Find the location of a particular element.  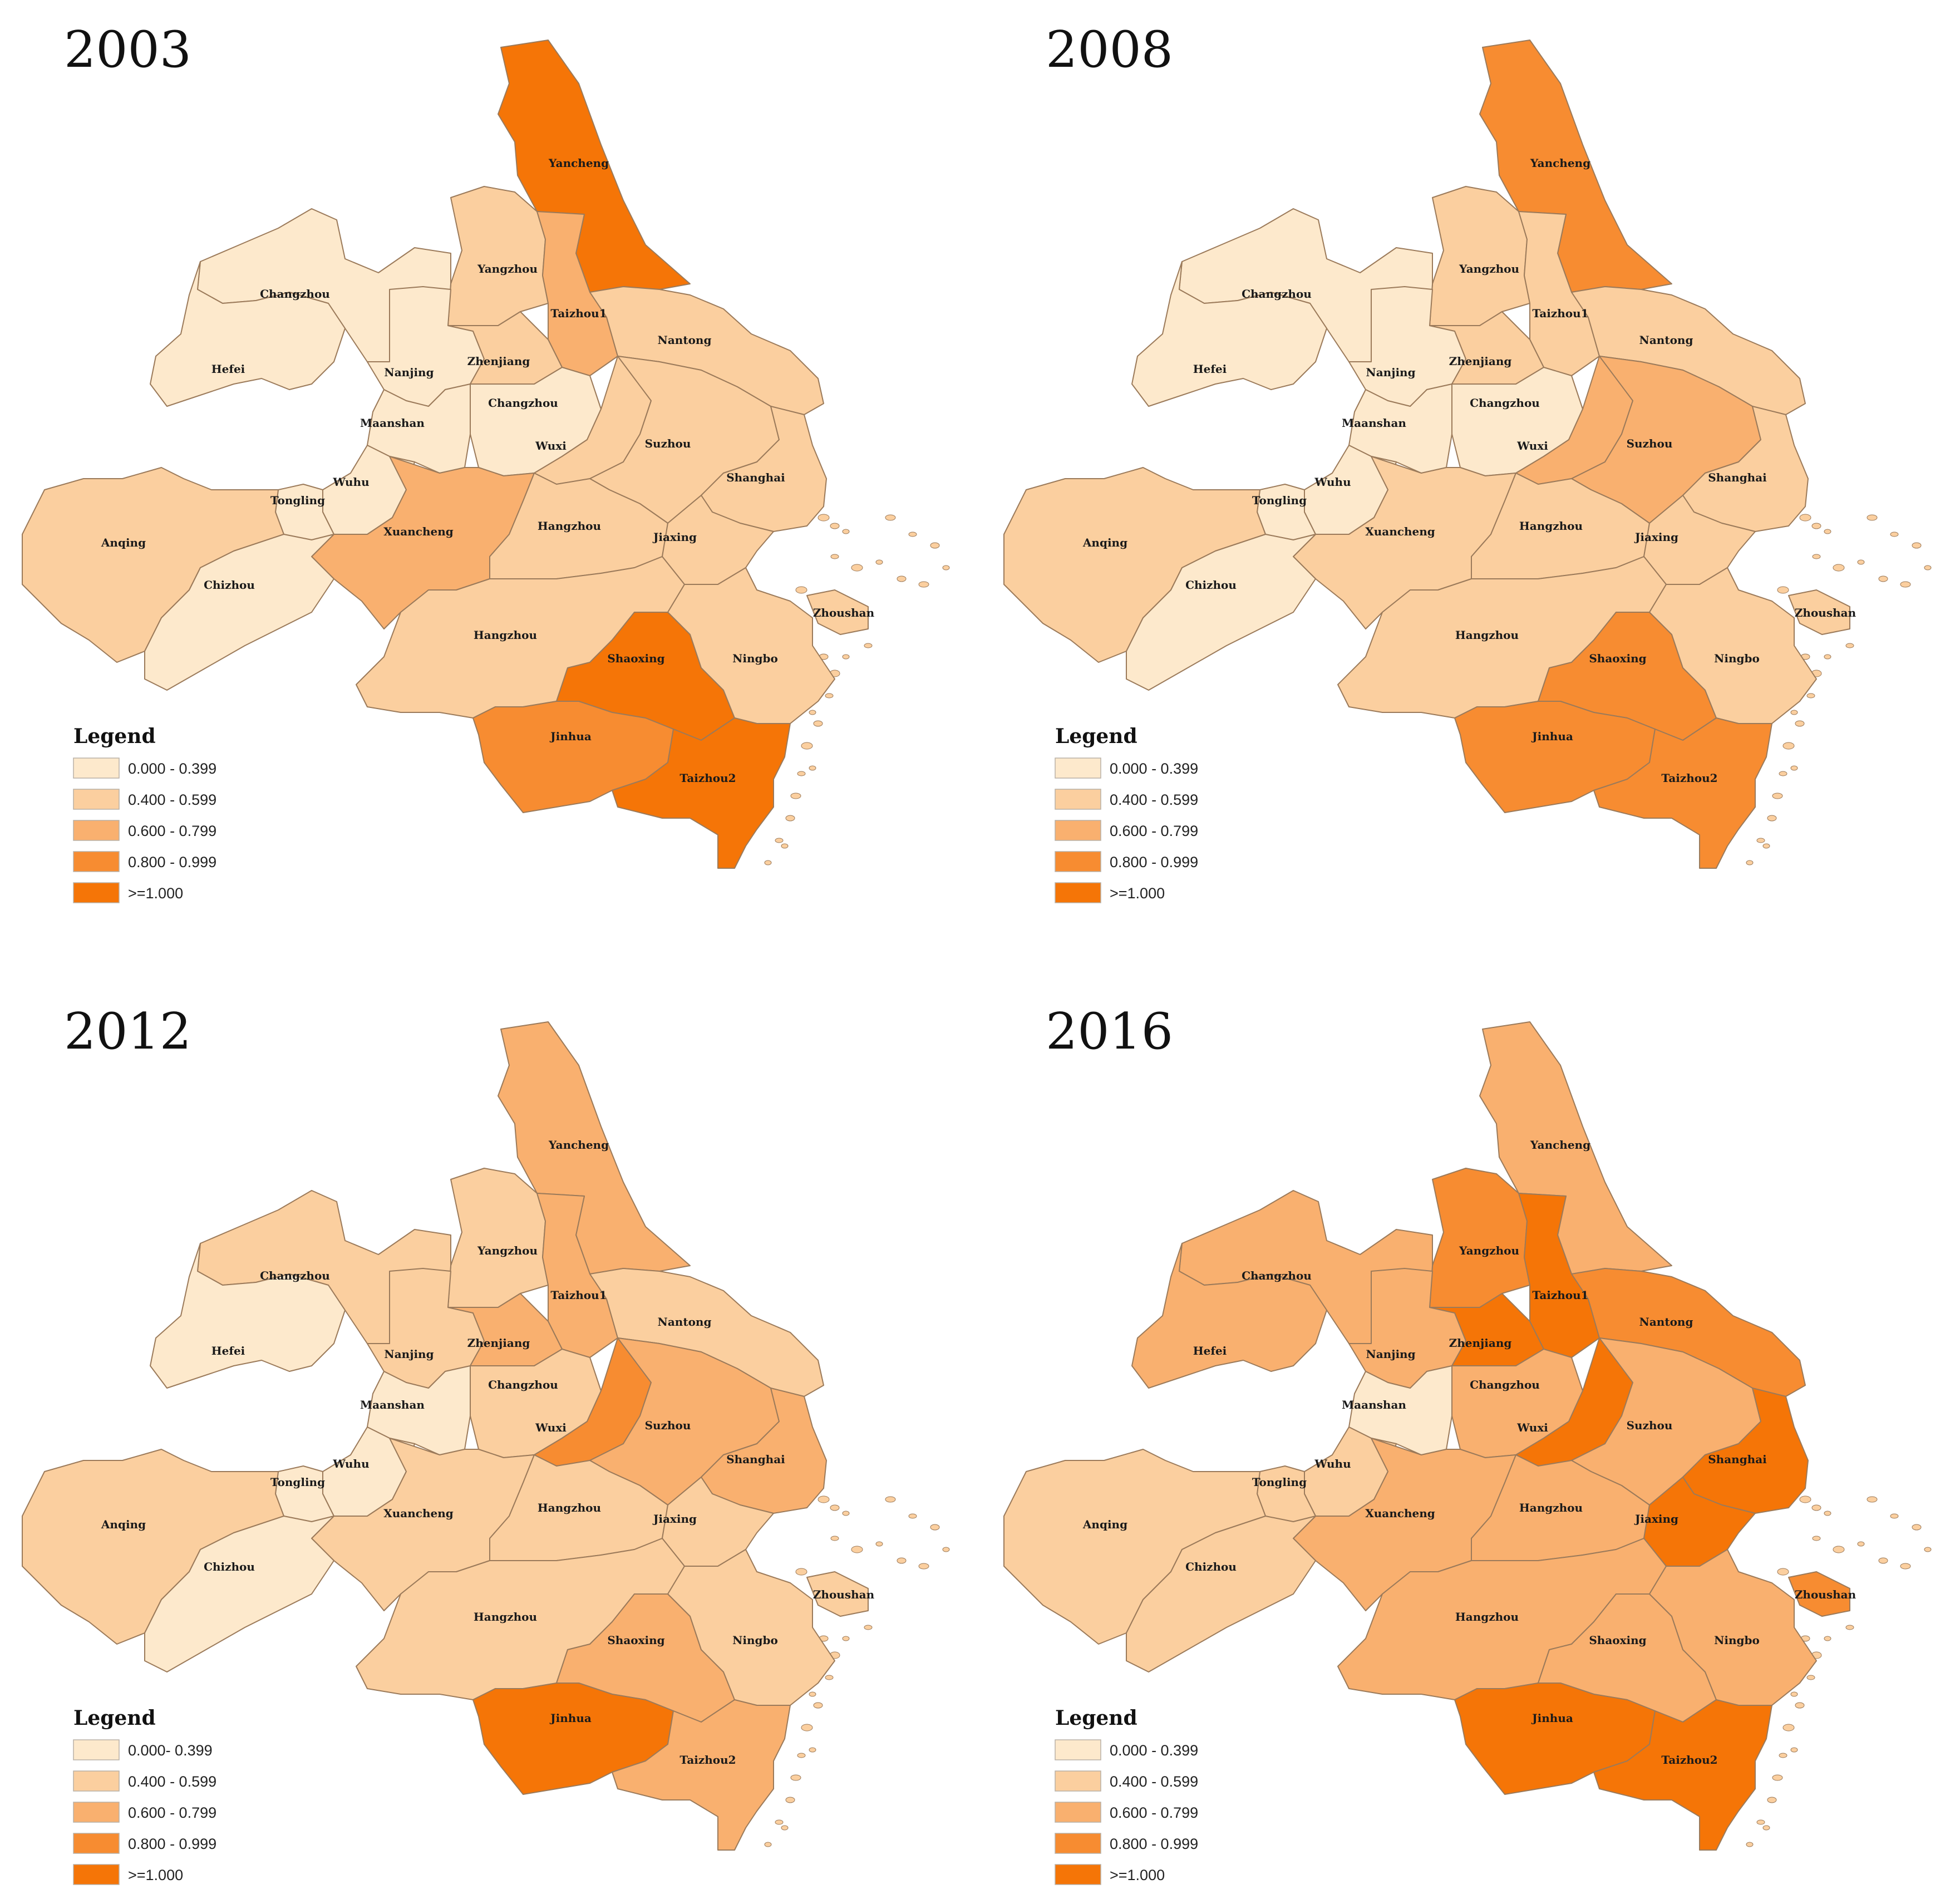

city-label-tongling: Tongling is located at coordinates (297, 1482).